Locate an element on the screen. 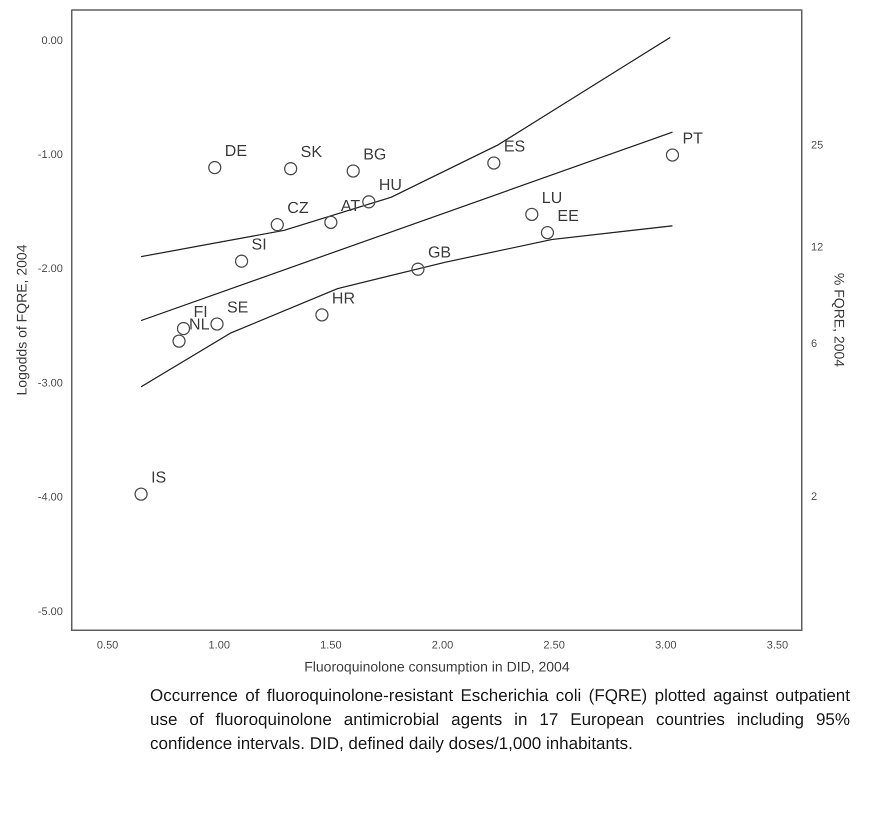 The image size is (871, 833). annotation: IS is located at coordinates (158, 478).